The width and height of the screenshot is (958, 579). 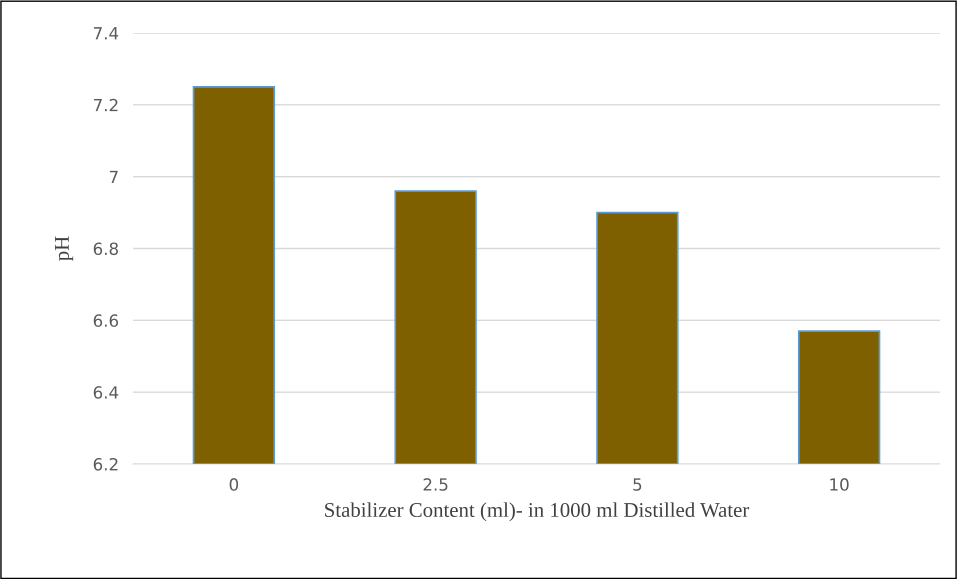 What do you see at coordinates (106, 392) in the screenshot?
I see `y-tick-label: 6.4` at bounding box center [106, 392].